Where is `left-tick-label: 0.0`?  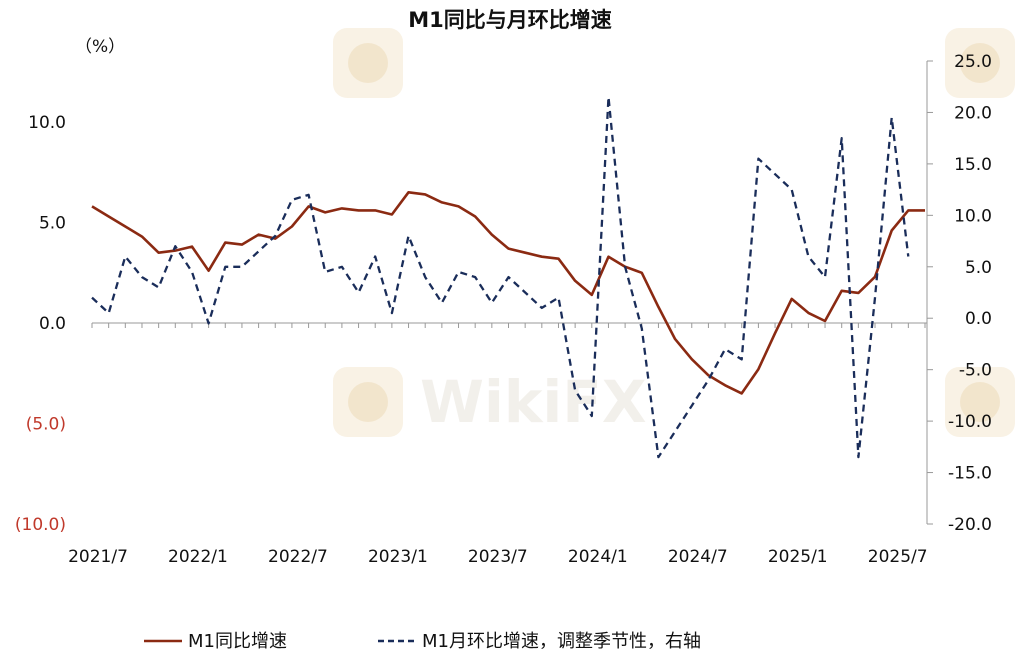 left-tick-label: 0.0 is located at coordinates (52, 324).